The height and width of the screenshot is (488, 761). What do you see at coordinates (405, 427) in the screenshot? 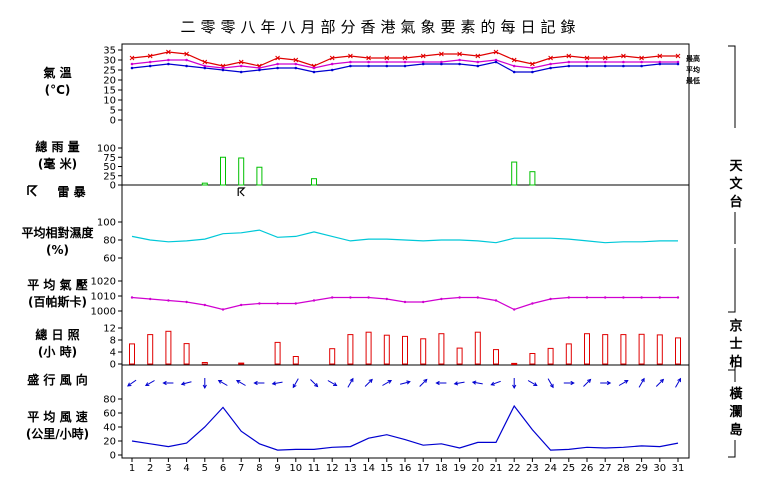
I see `windspeed-line` at bounding box center [405, 427].